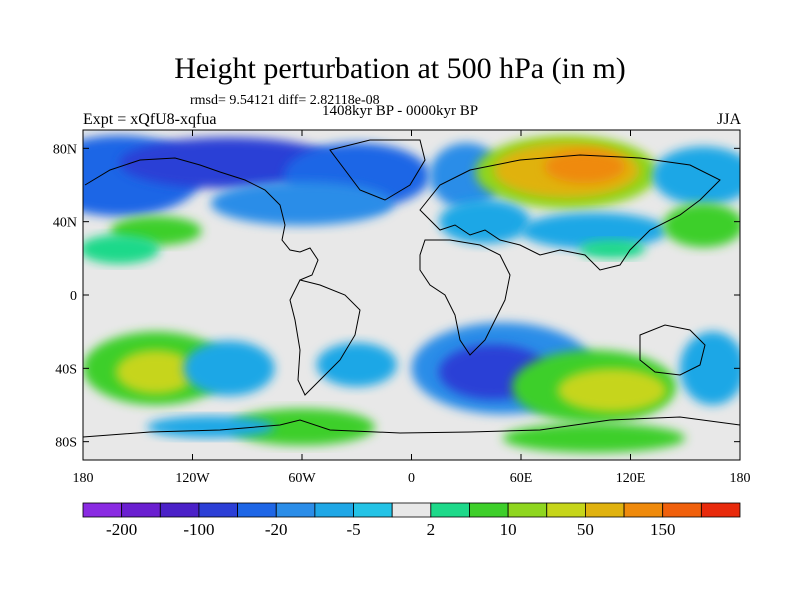  Describe the element at coordinates (65, 223) in the screenshot. I see `y-tick-label: 40N` at that location.